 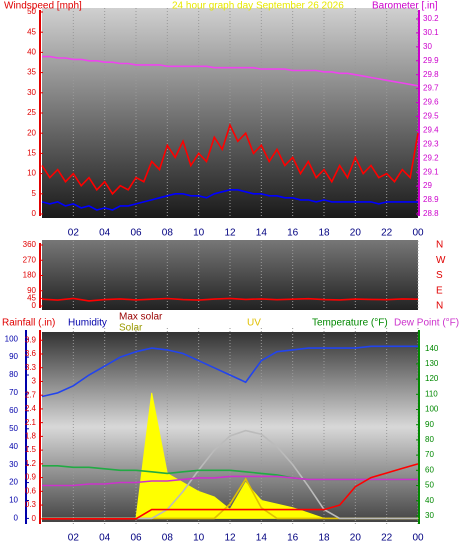 I want to click on y-tick-label: 29.3, so click(x=431, y=143).